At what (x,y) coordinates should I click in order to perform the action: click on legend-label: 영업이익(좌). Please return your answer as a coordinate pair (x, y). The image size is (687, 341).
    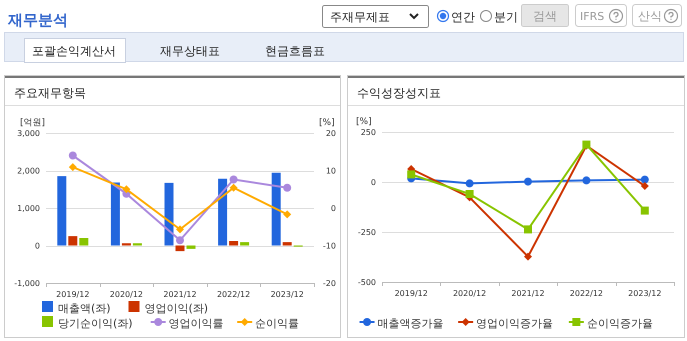
    Looking at the image, I should click on (176, 308).